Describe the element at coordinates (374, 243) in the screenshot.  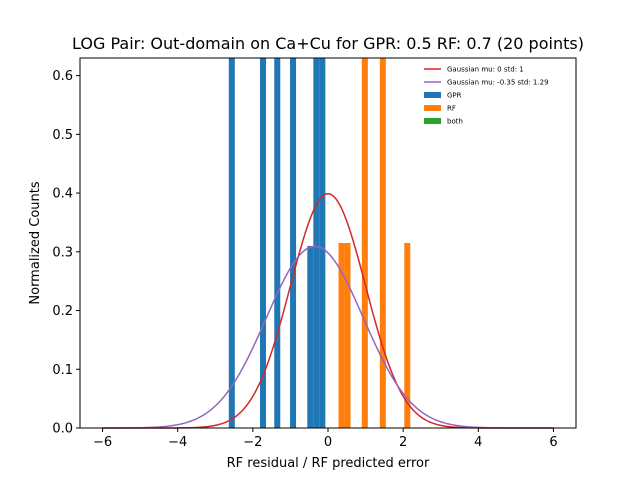
I see `rf-bars` at that location.